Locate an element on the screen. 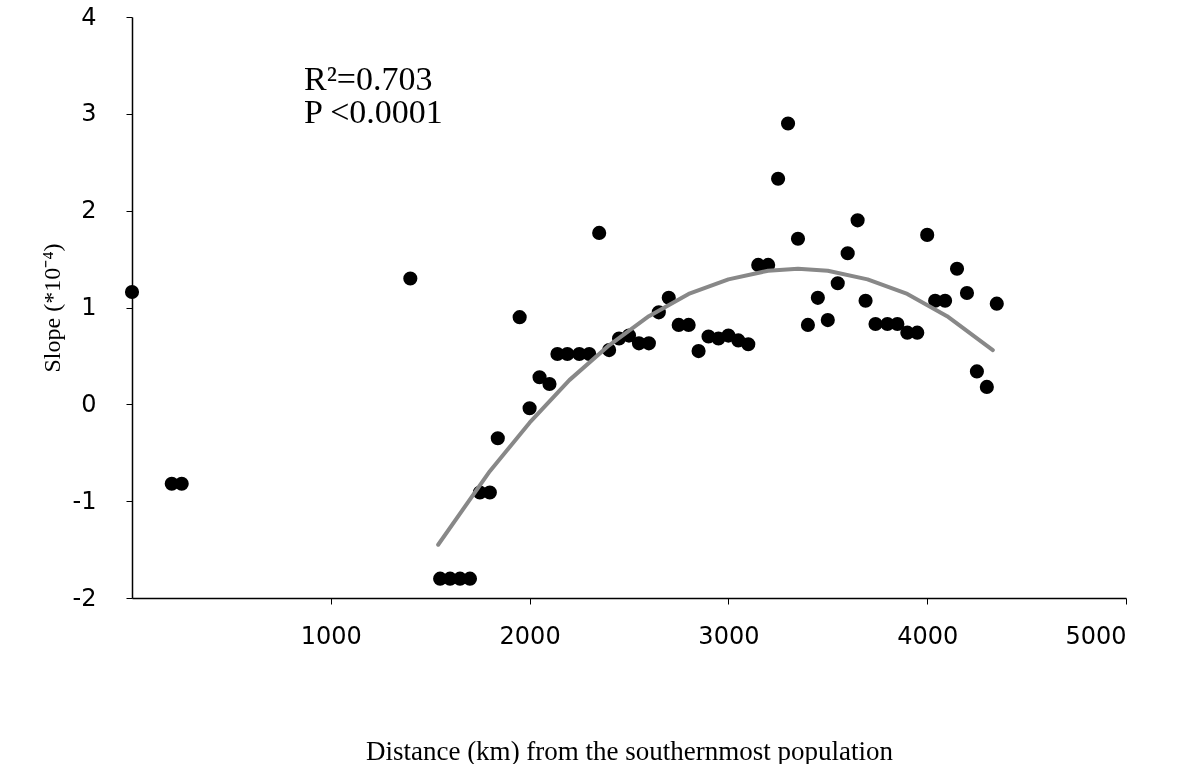 The width and height of the screenshot is (1186, 764). x-tick-label: 3000 is located at coordinates (729, 635).